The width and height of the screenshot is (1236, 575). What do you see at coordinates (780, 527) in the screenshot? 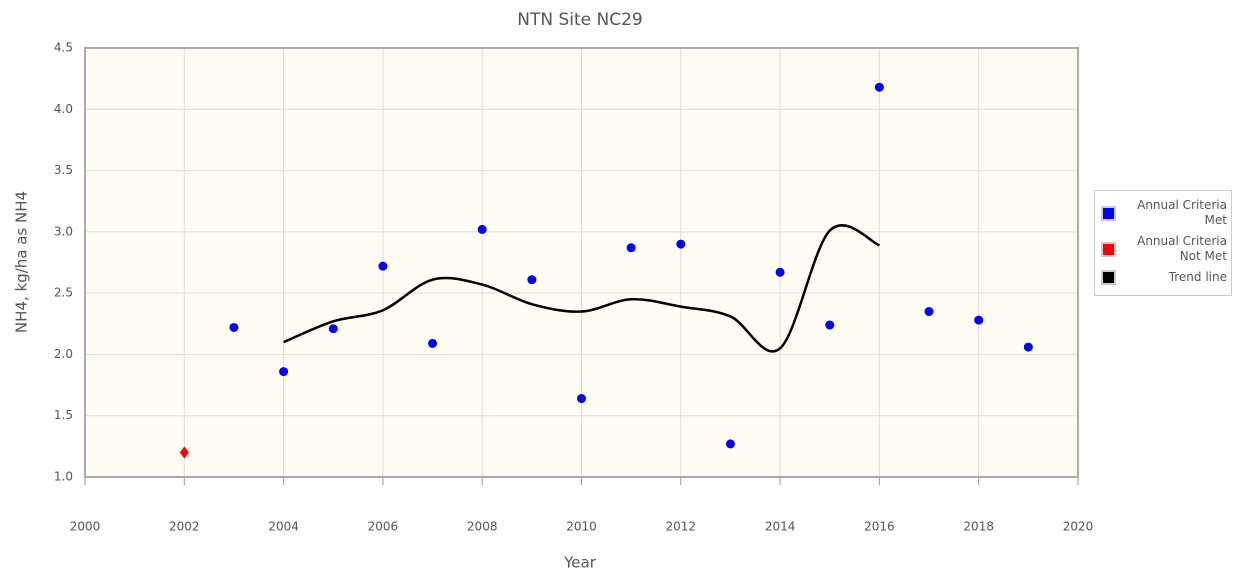
I see `x-tick-label: 2014` at bounding box center [780, 527].